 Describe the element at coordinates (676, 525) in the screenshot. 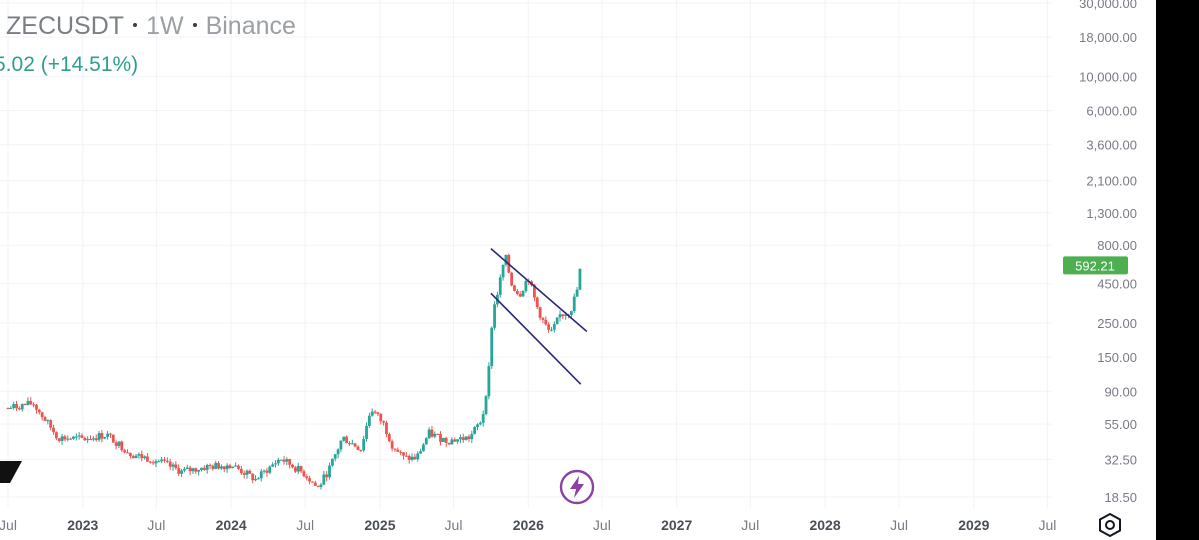

I see `x-tick-label: 2027` at that location.